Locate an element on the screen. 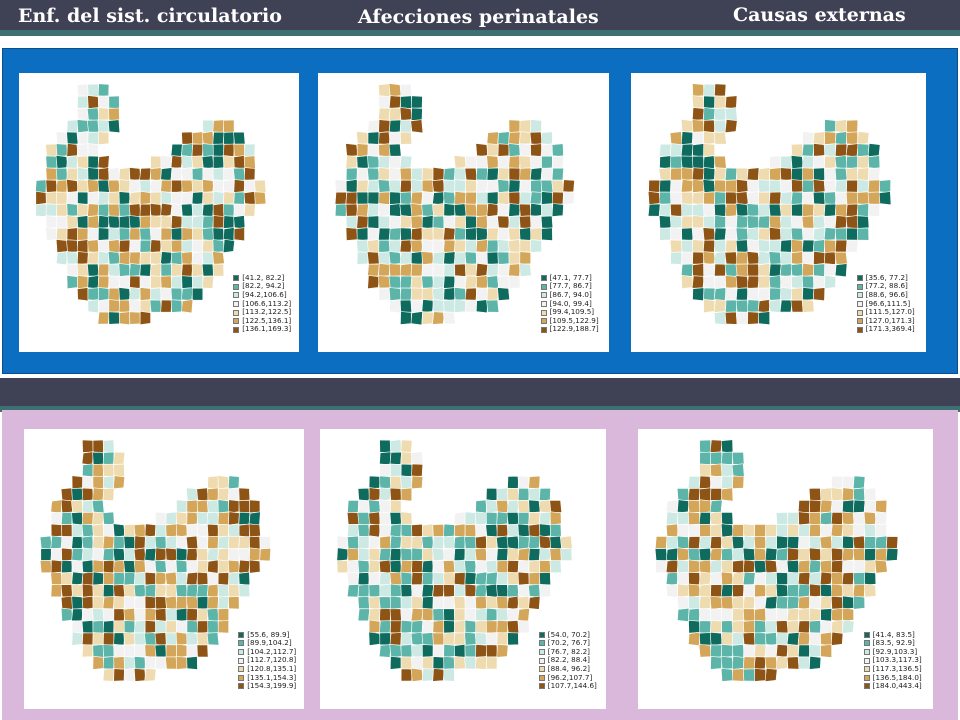 Image resolution: width=960 pixels, height=720 pixels. legend-entry: [112.7,120.8] is located at coordinates (267, 660).